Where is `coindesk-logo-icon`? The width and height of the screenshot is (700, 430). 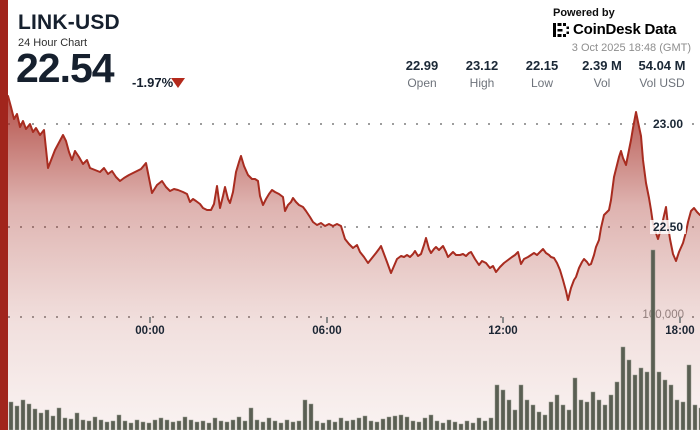
coindesk-logo-icon is located at coordinates (561, 30).